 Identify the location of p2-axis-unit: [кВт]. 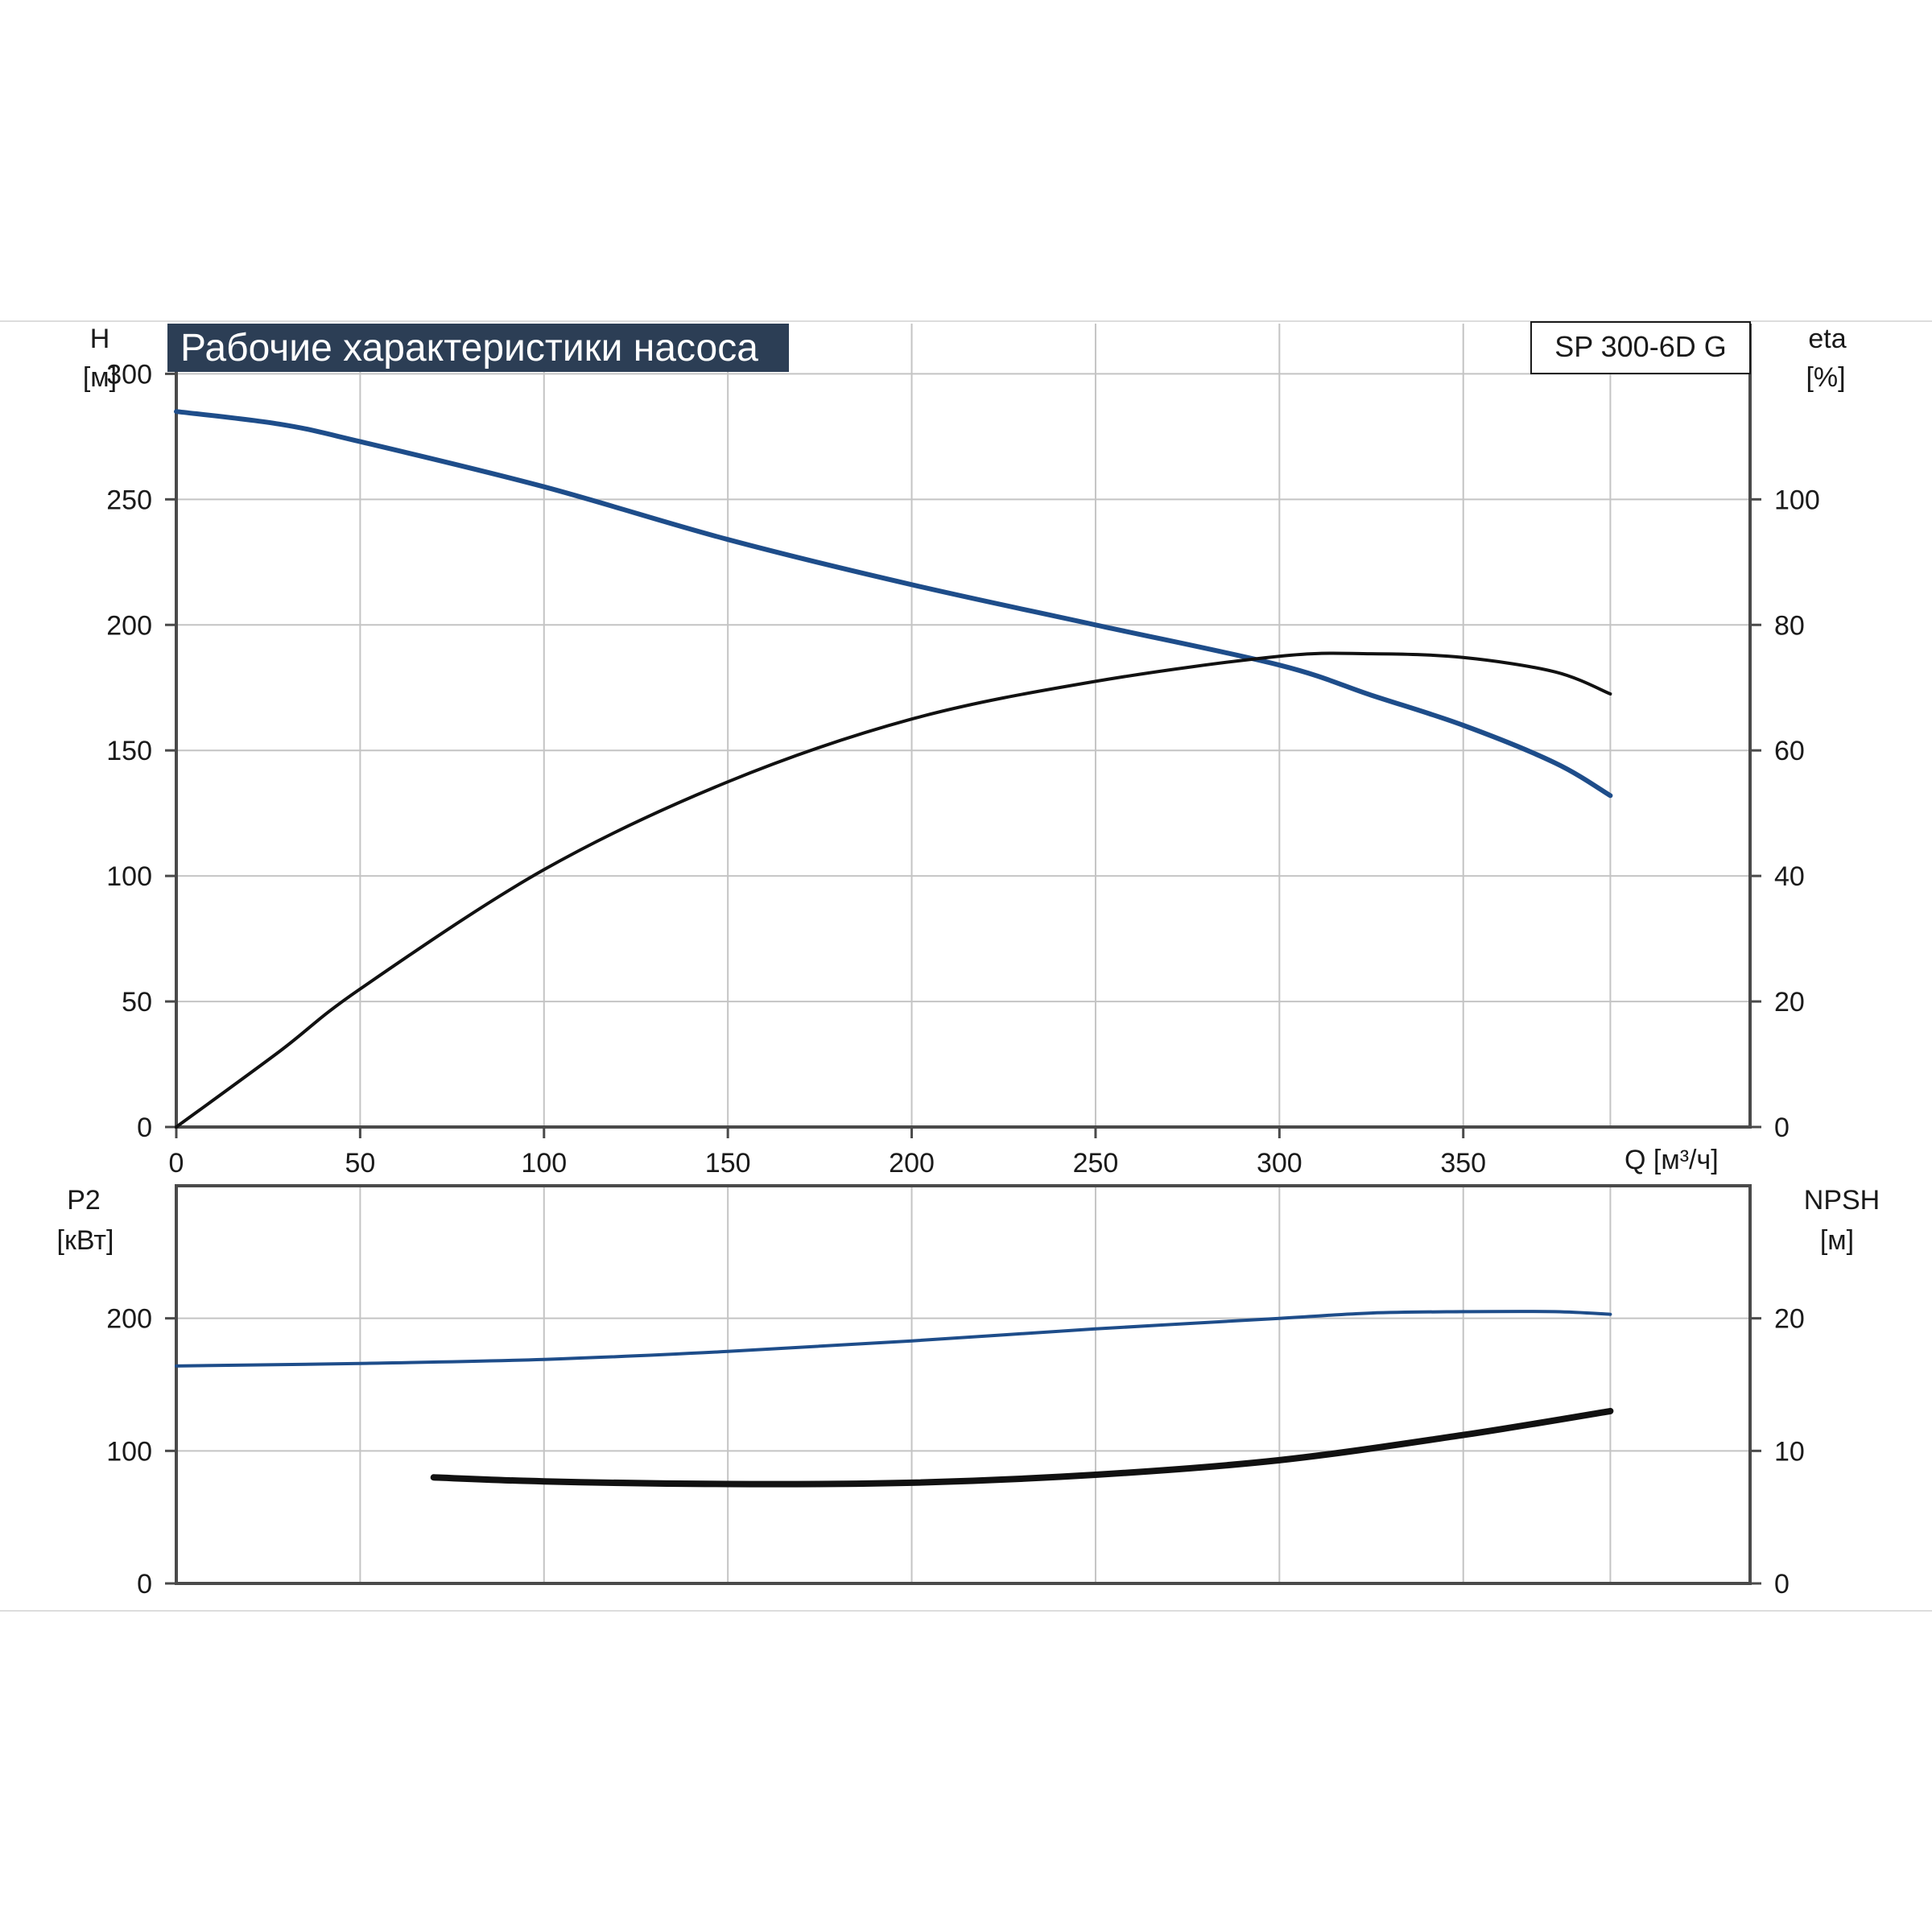
(85, 1240).